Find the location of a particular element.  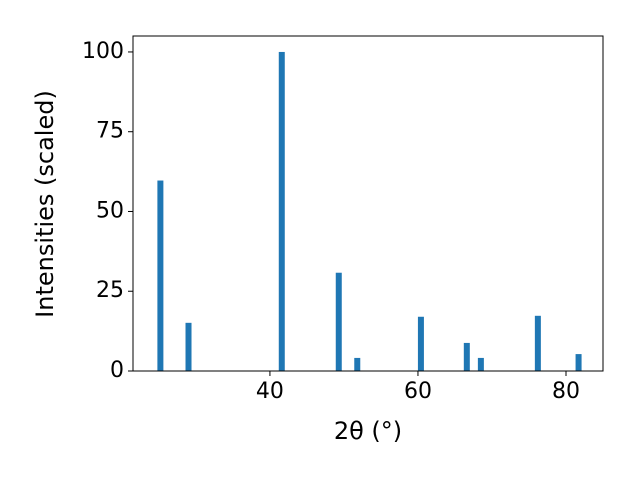

x-tick-label: 60 is located at coordinates (418, 391).